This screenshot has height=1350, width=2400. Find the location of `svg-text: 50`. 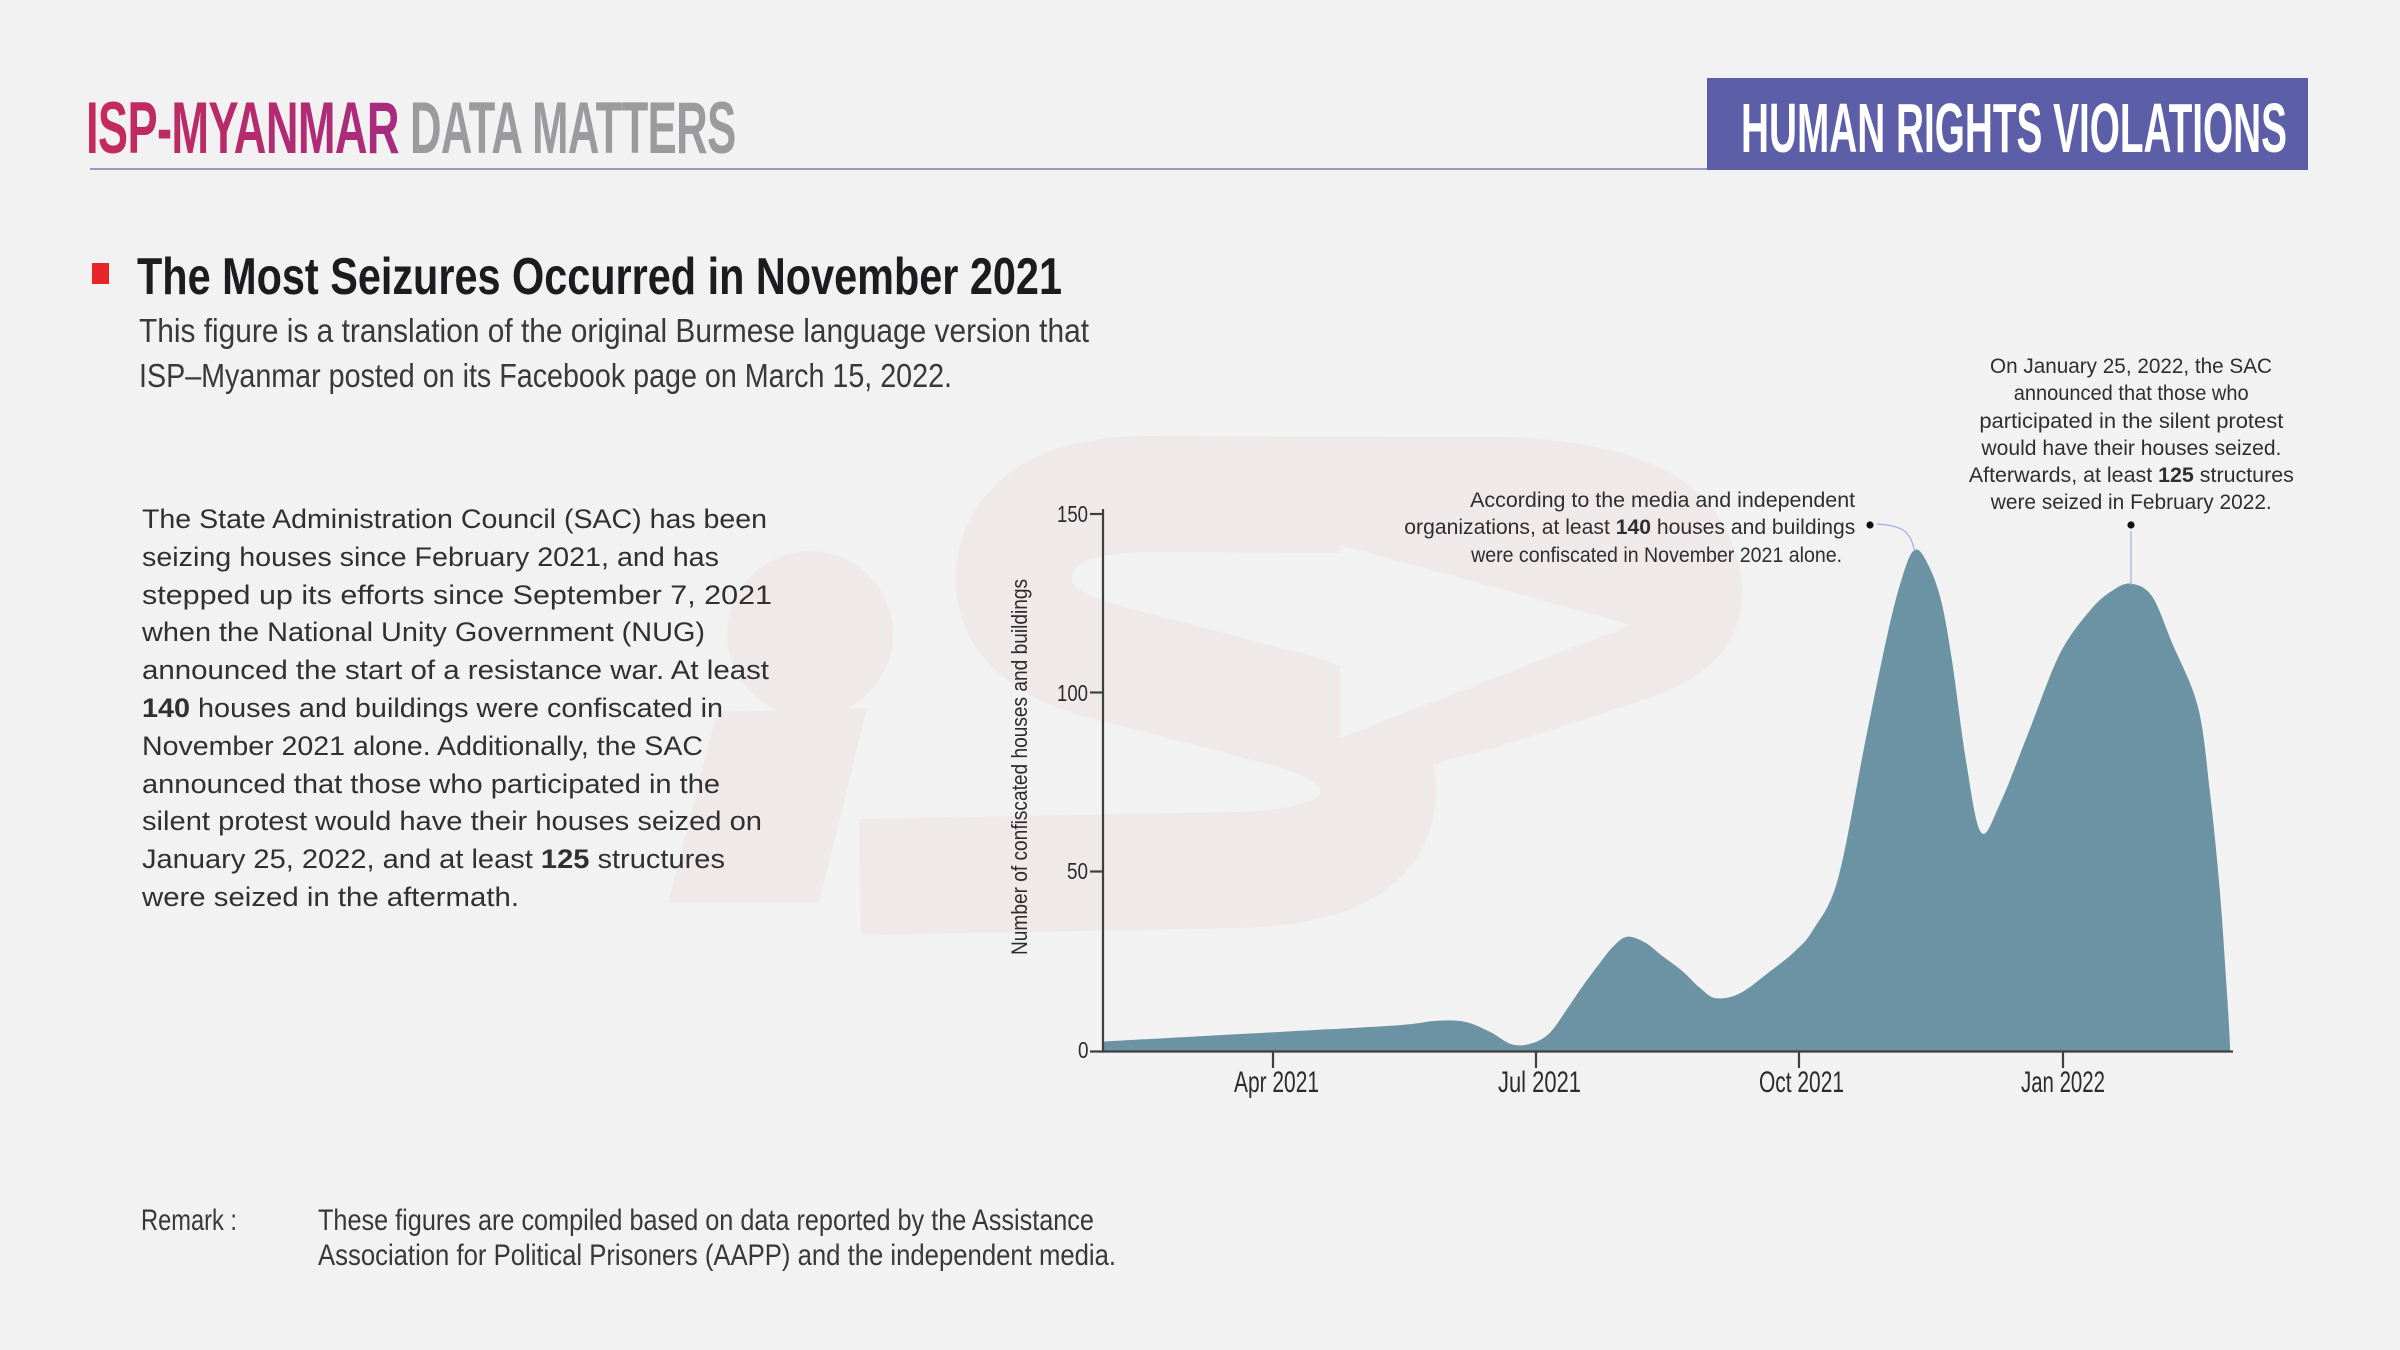

svg-text: 50 is located at coordinates (1077, 871).